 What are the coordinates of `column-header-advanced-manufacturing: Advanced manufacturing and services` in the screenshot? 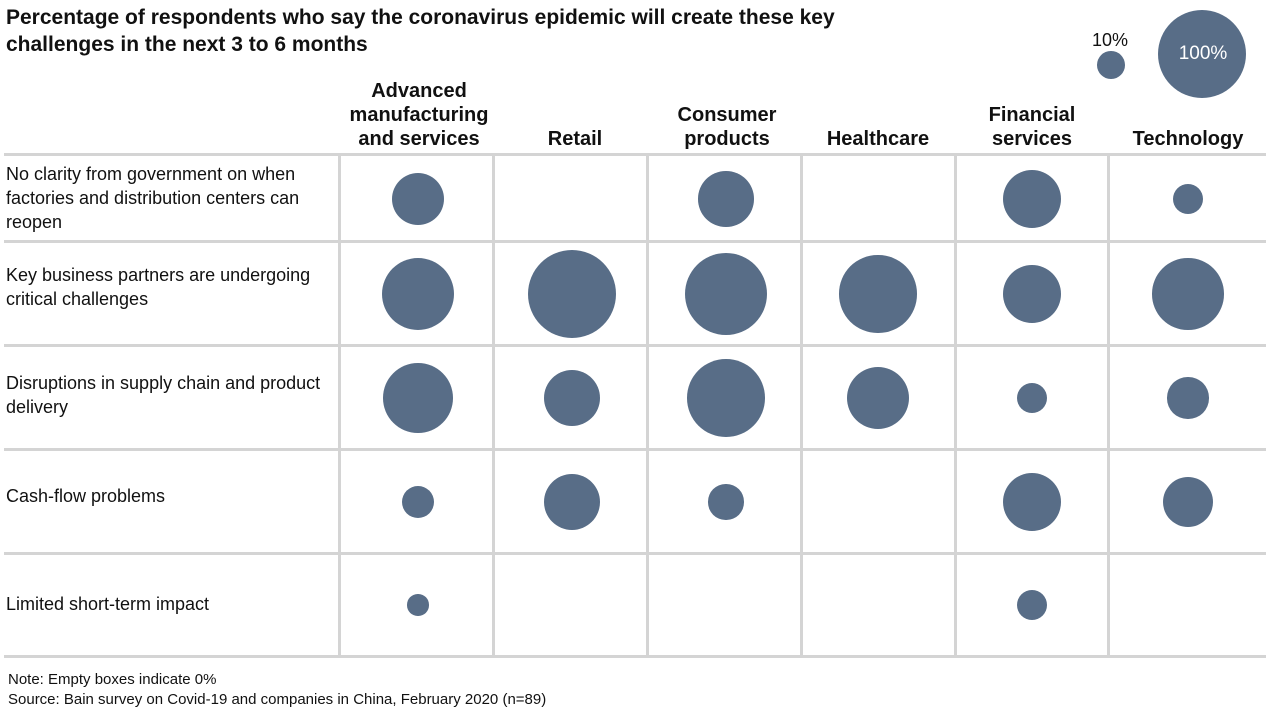 It's located at (419, 115).